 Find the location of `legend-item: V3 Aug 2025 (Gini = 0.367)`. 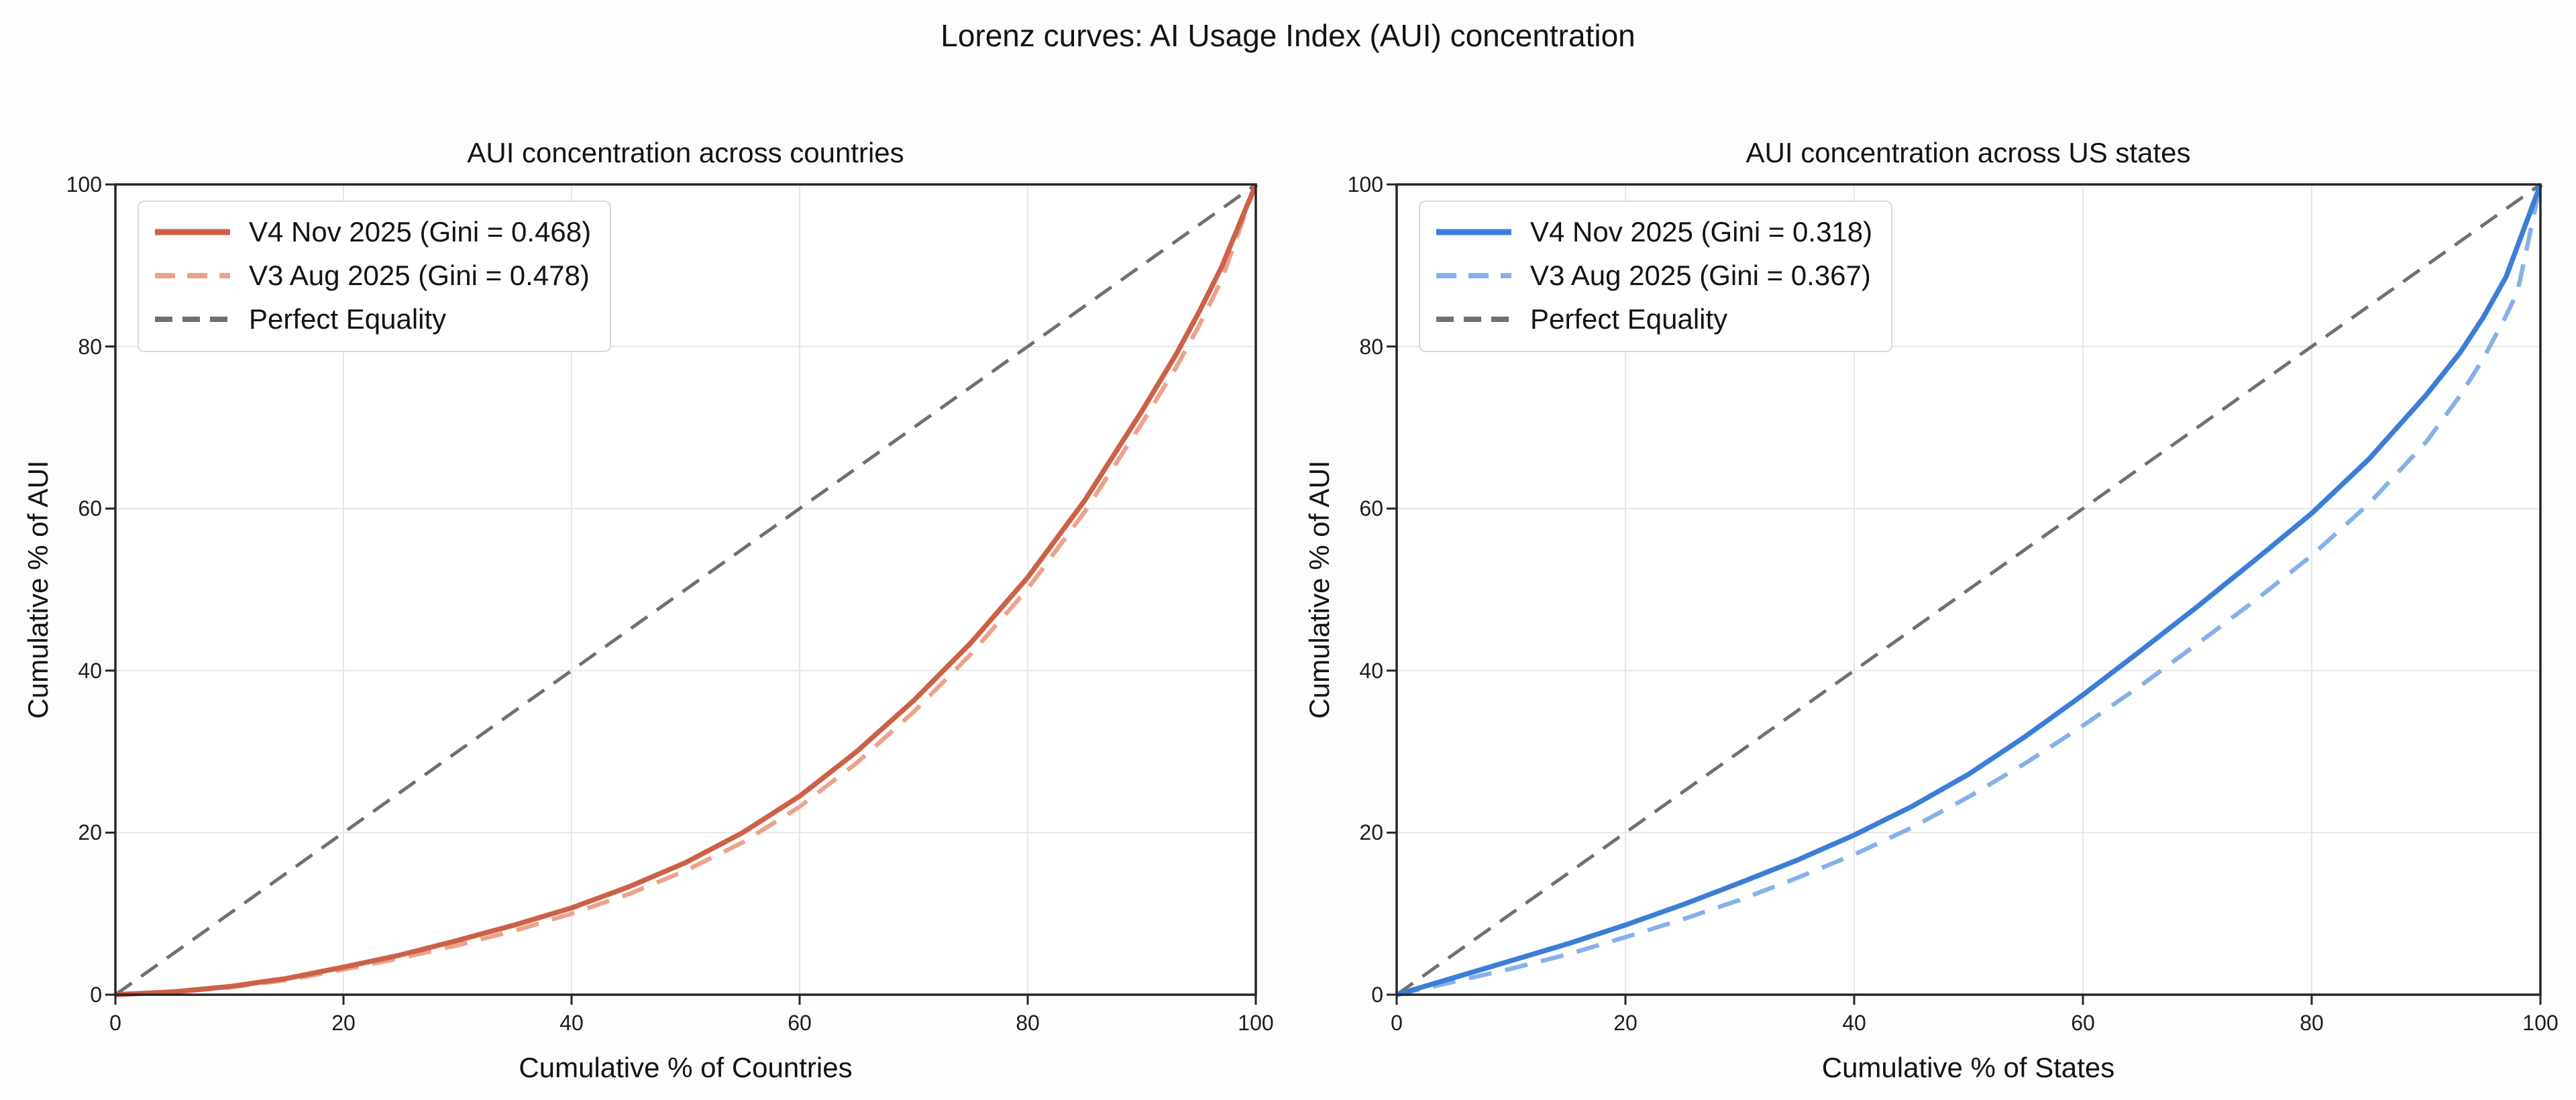

legend-item: V3 Aug 2025 (Gini = 0.367) is located at coordinates (1654, 276).